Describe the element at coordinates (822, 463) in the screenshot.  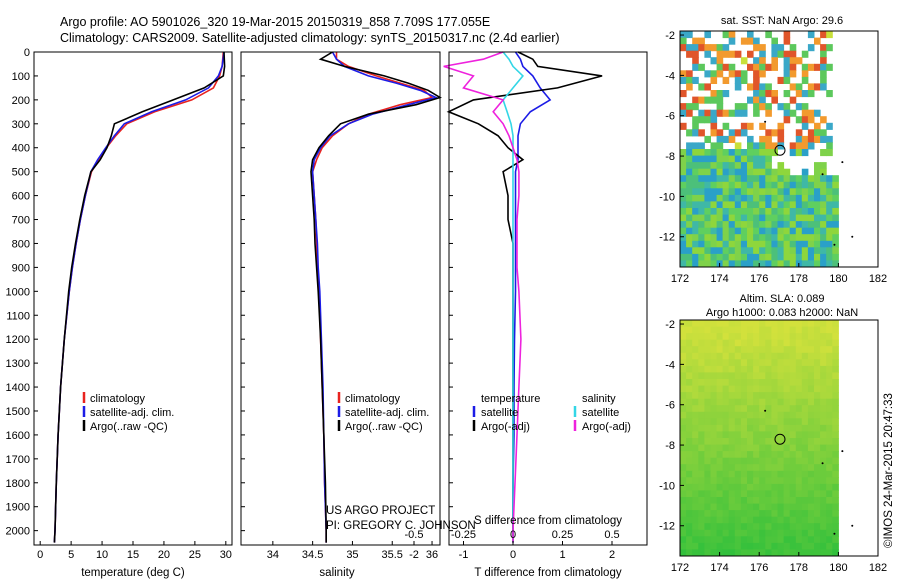
I see `float-dot` at that location.